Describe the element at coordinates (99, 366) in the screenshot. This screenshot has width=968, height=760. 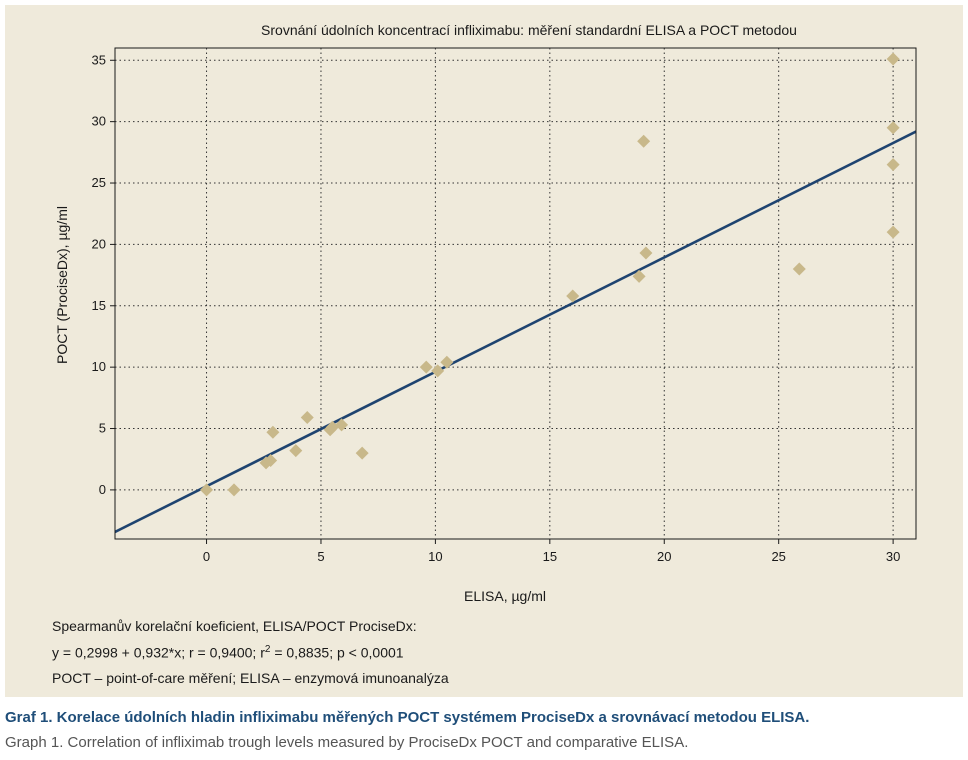
I see `y-tick-label: 10` at that location.